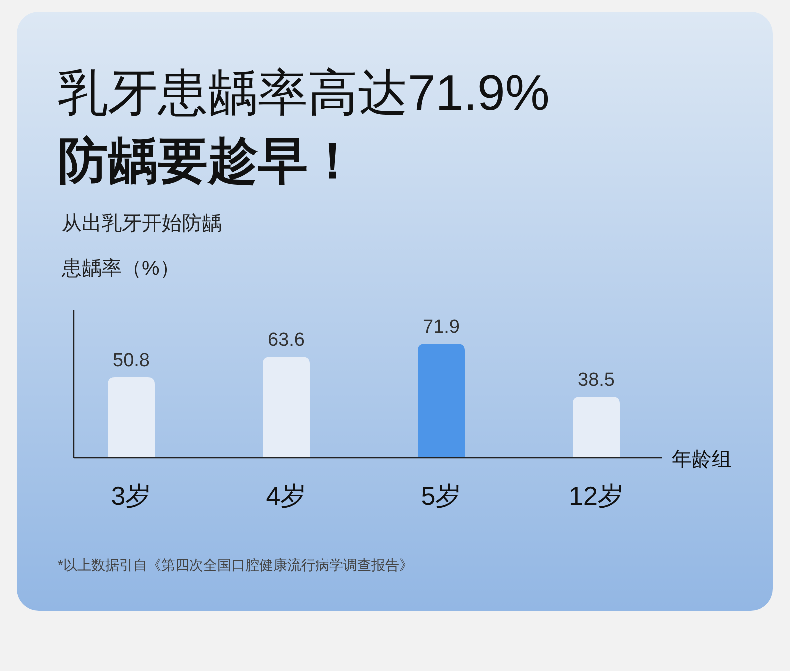  I want to click on data-label: 71.9, so click(441, 327).